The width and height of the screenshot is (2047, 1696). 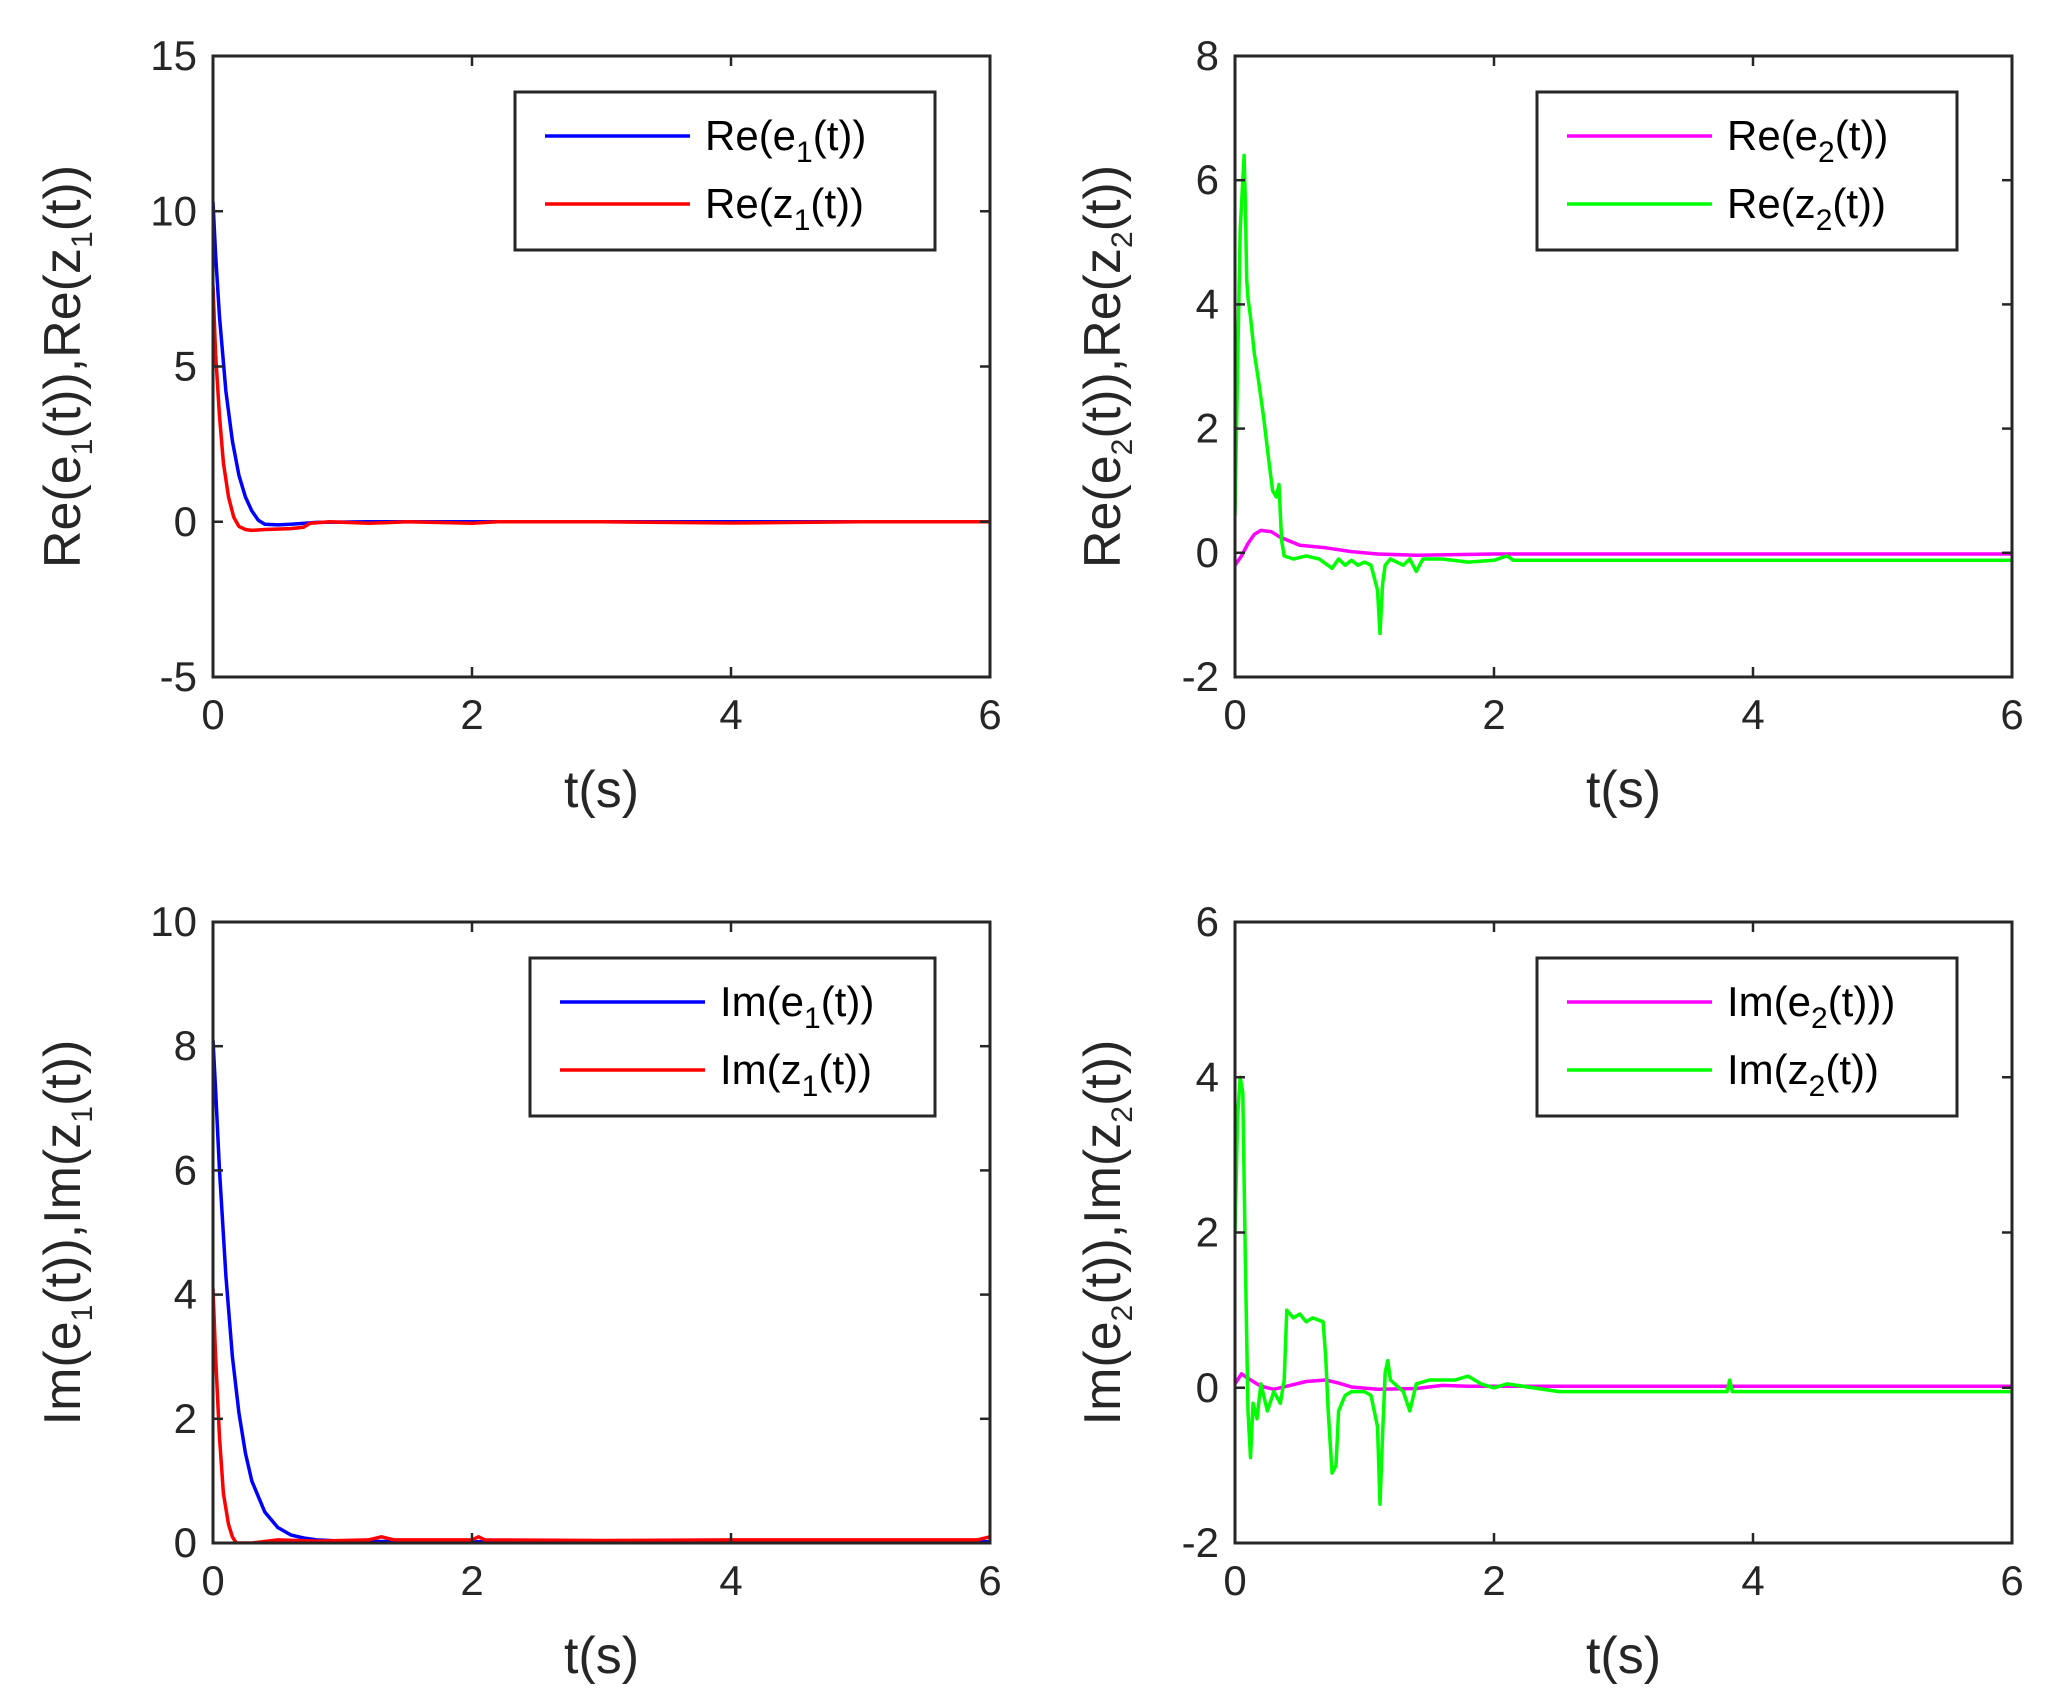 I want to click on y-axis-label: Im(e2(t)),Im(z2(t)), so click(x=1106, y=1233).